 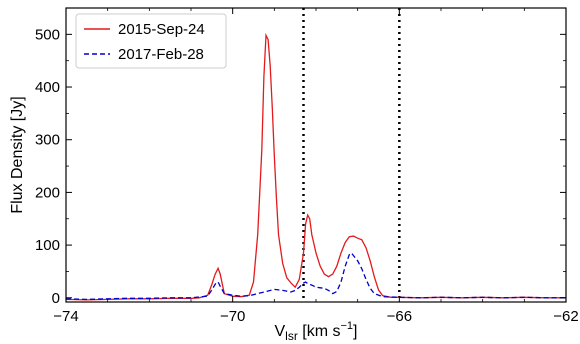 I want to click on y-axis-title: Flux Density [Jy], so click(x=17, y=154).